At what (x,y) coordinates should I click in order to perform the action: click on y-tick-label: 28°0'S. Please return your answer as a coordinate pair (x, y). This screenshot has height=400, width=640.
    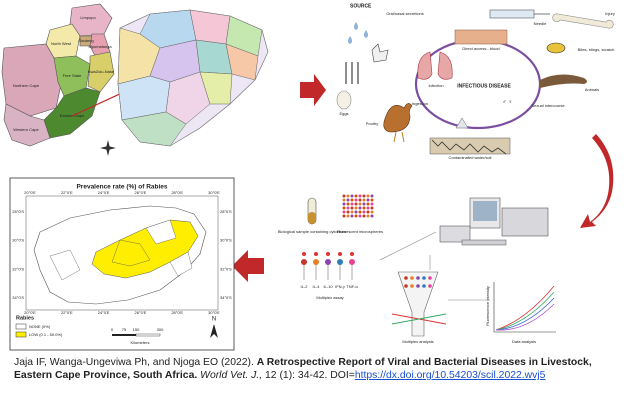
    Looking at the image, I should click on (18, 211).